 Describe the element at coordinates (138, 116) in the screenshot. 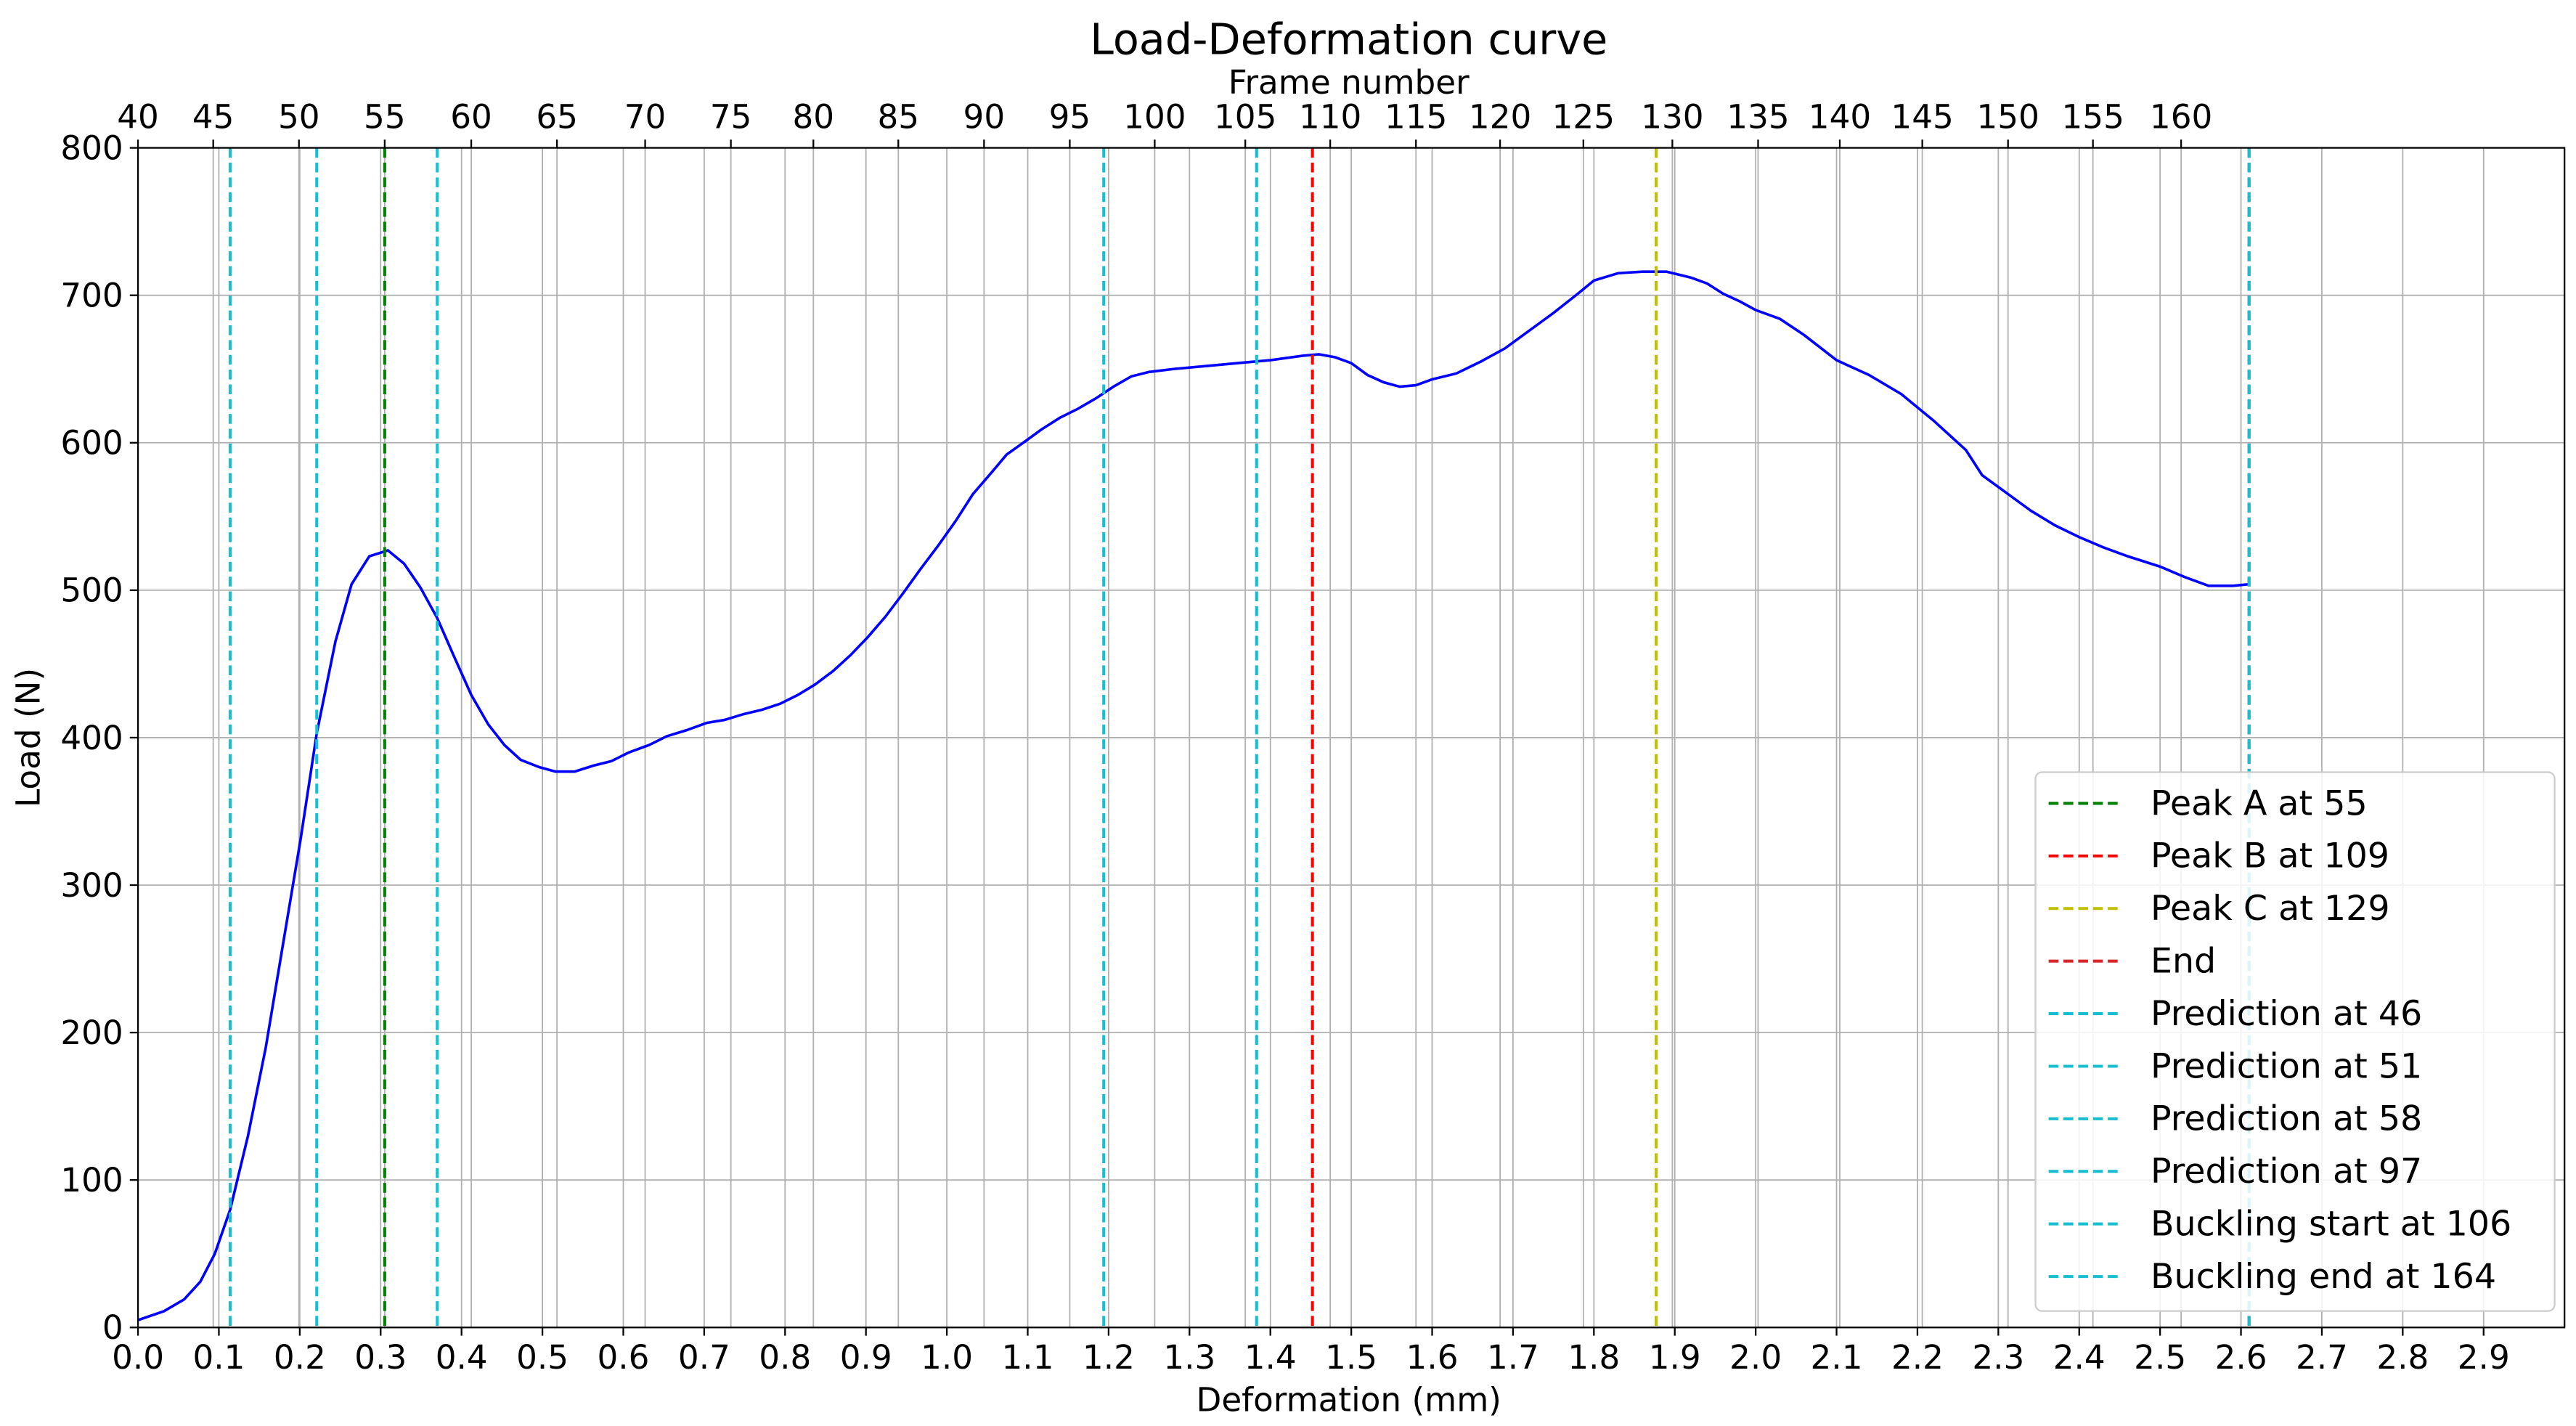

I see `x2-tick-label: 40` at that location.